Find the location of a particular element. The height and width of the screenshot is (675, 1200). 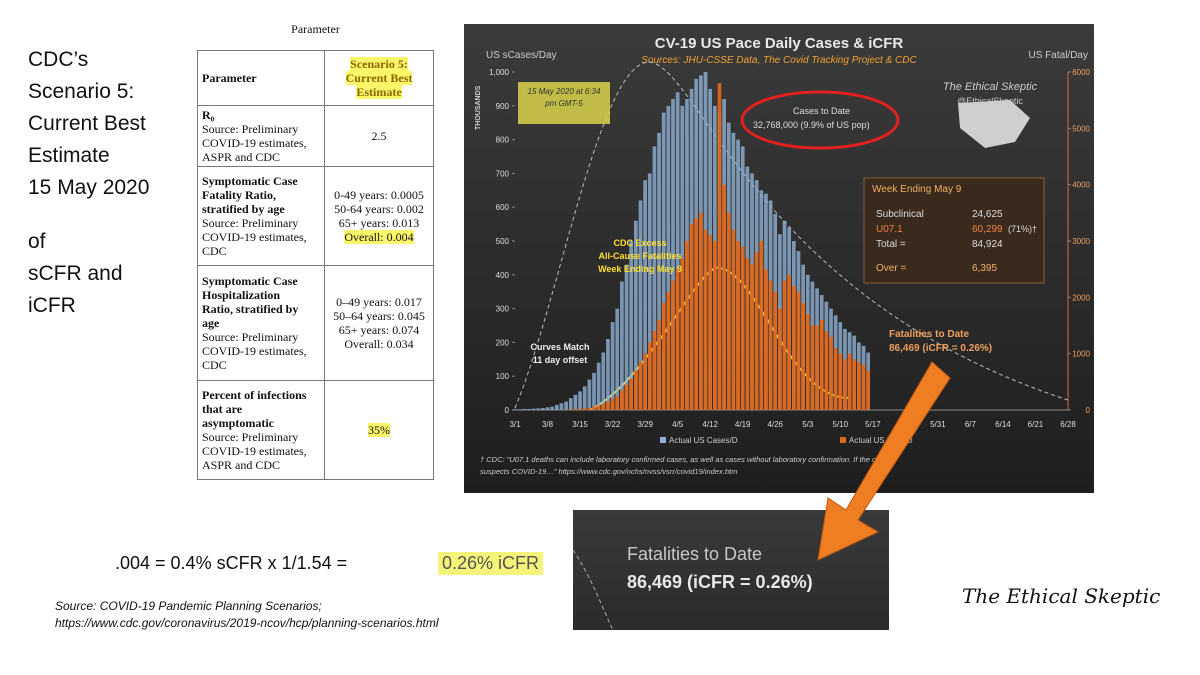

x-tick-label: 6/14 is located at coordinates (1003, 424).